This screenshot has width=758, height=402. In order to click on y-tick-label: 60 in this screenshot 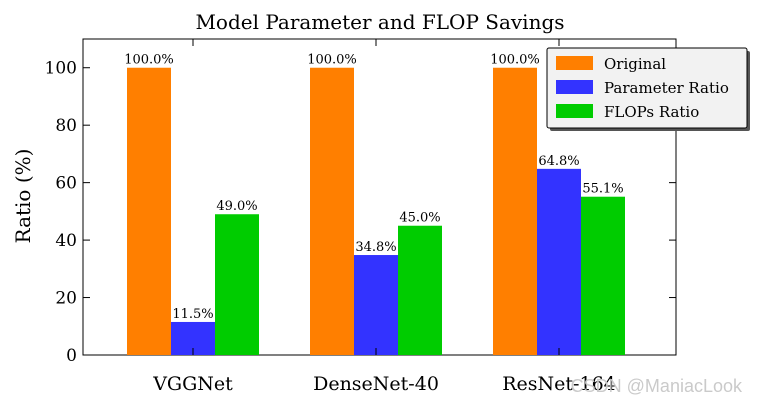, I will do `click(66, 184)`.